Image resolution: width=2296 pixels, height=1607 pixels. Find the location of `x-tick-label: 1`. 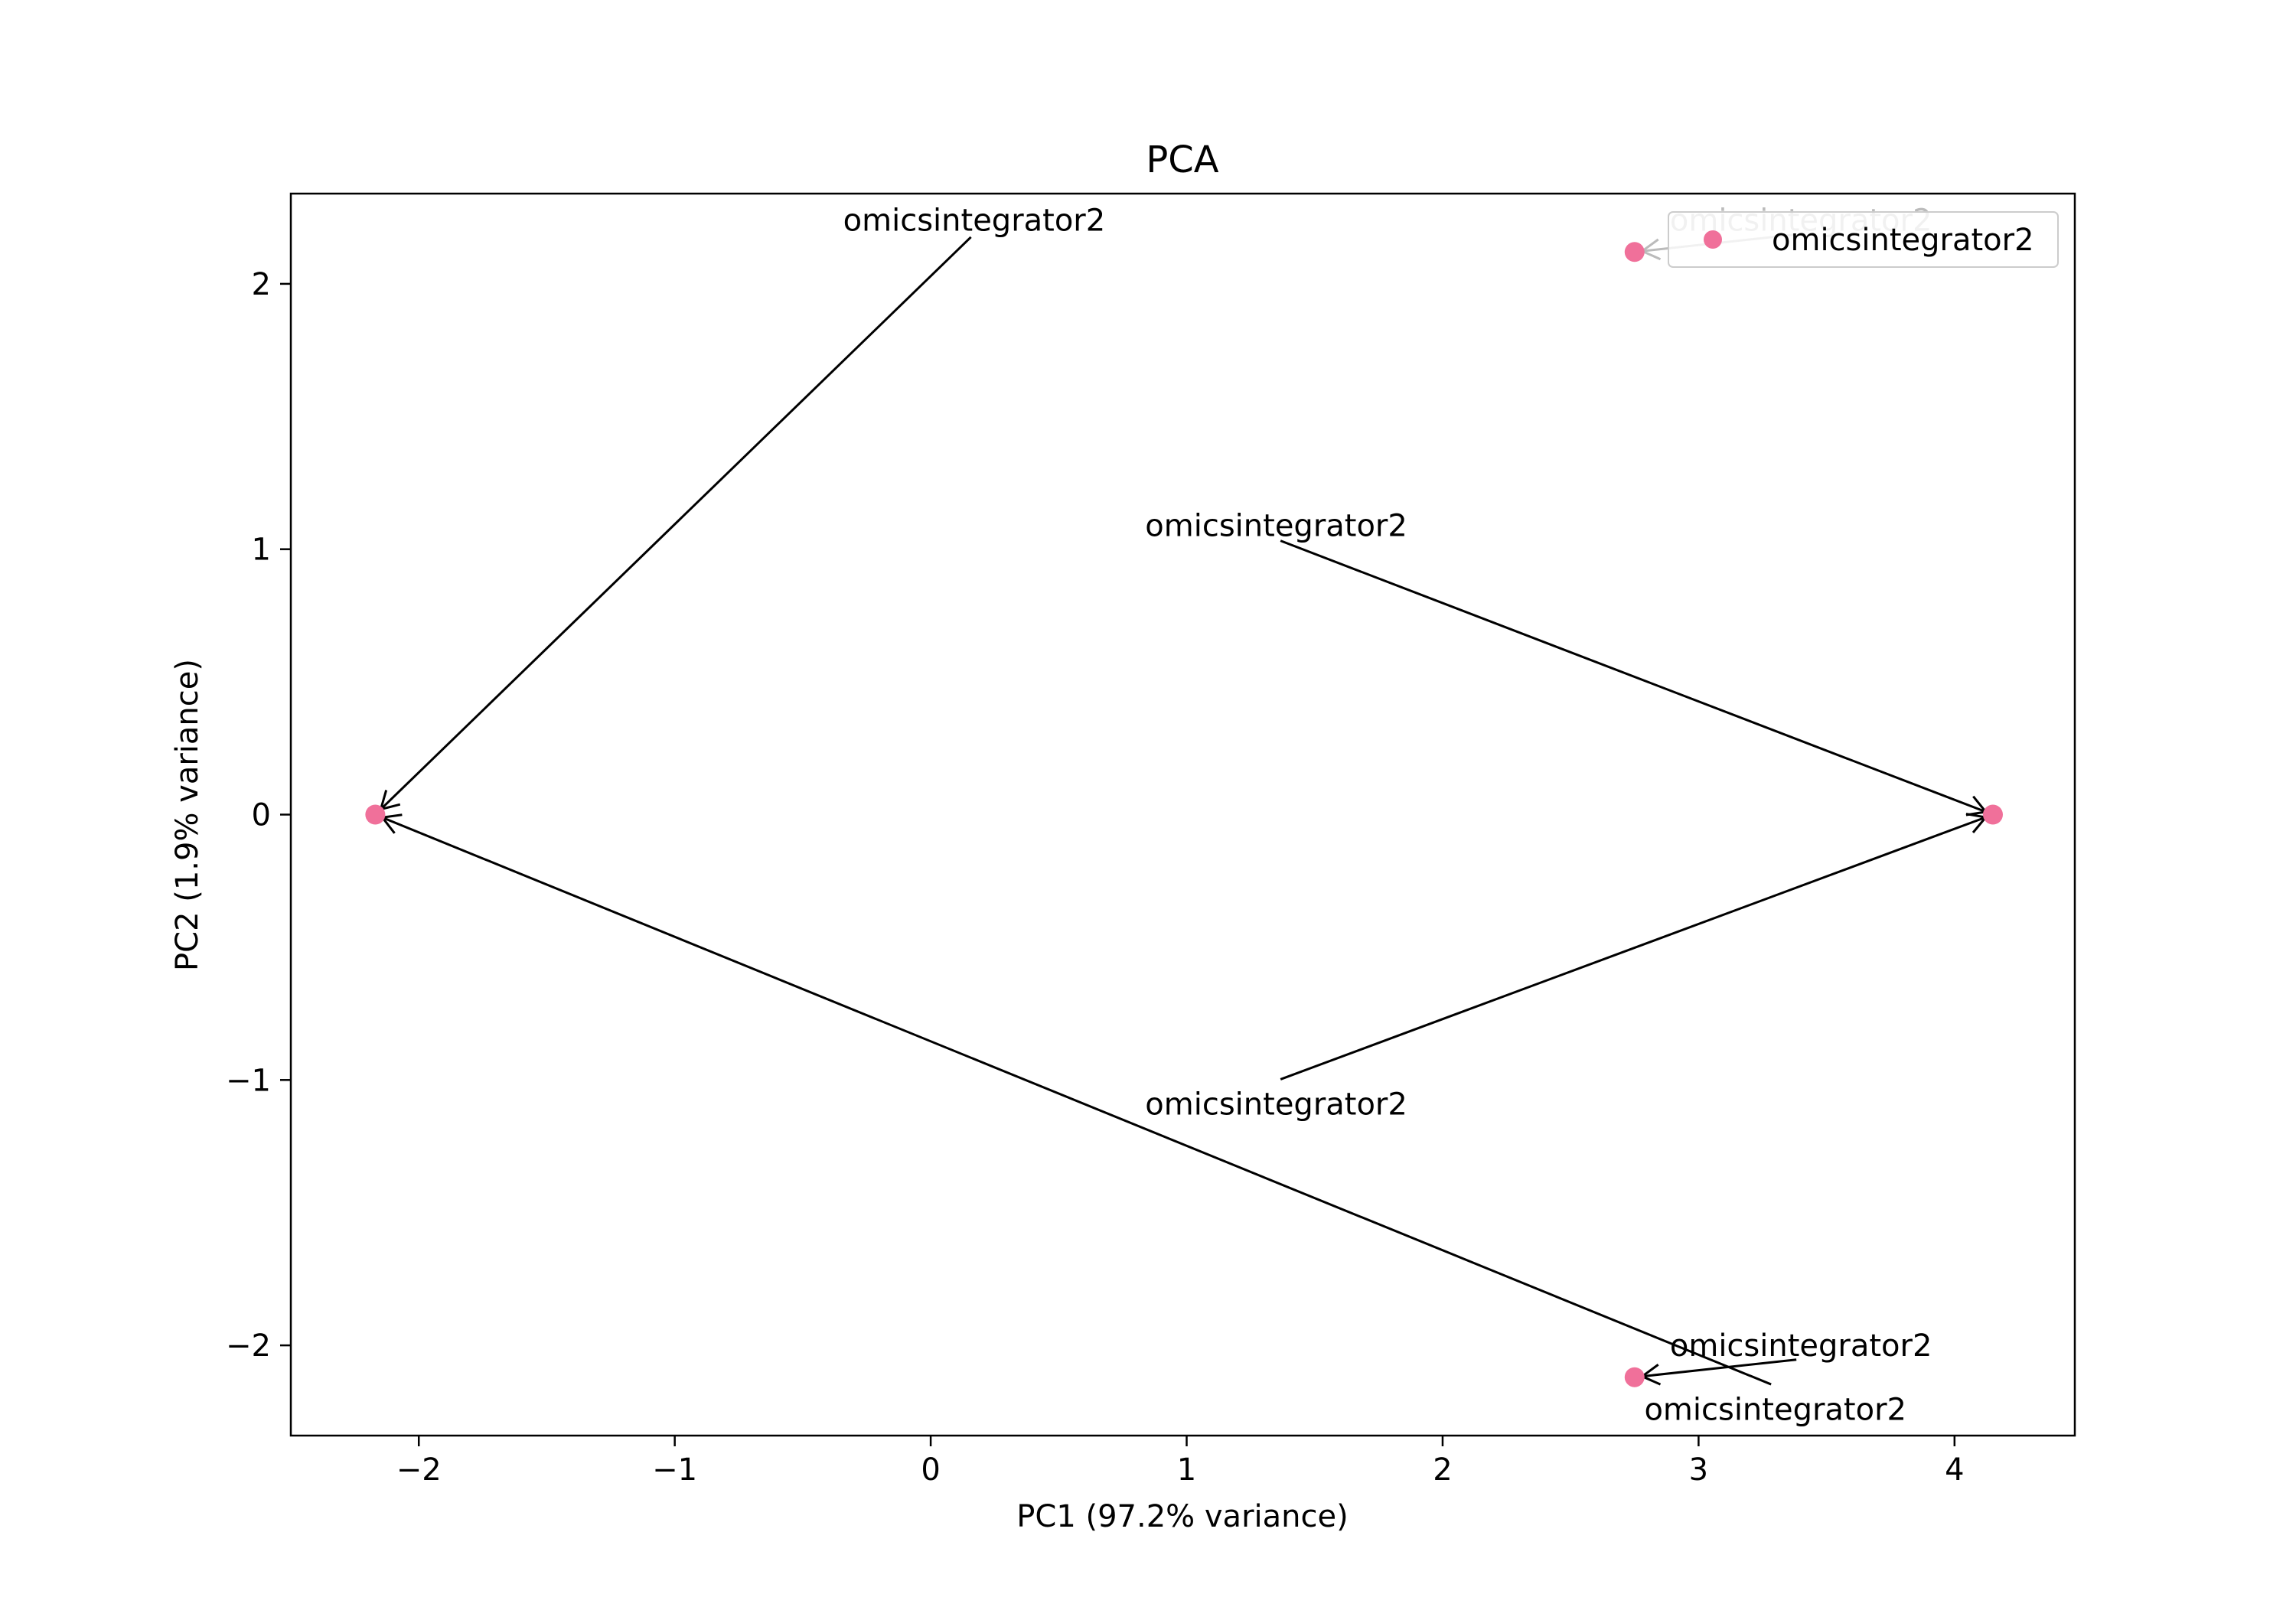

x-tick-label: 1 is located at coordinates (1186, 1470).